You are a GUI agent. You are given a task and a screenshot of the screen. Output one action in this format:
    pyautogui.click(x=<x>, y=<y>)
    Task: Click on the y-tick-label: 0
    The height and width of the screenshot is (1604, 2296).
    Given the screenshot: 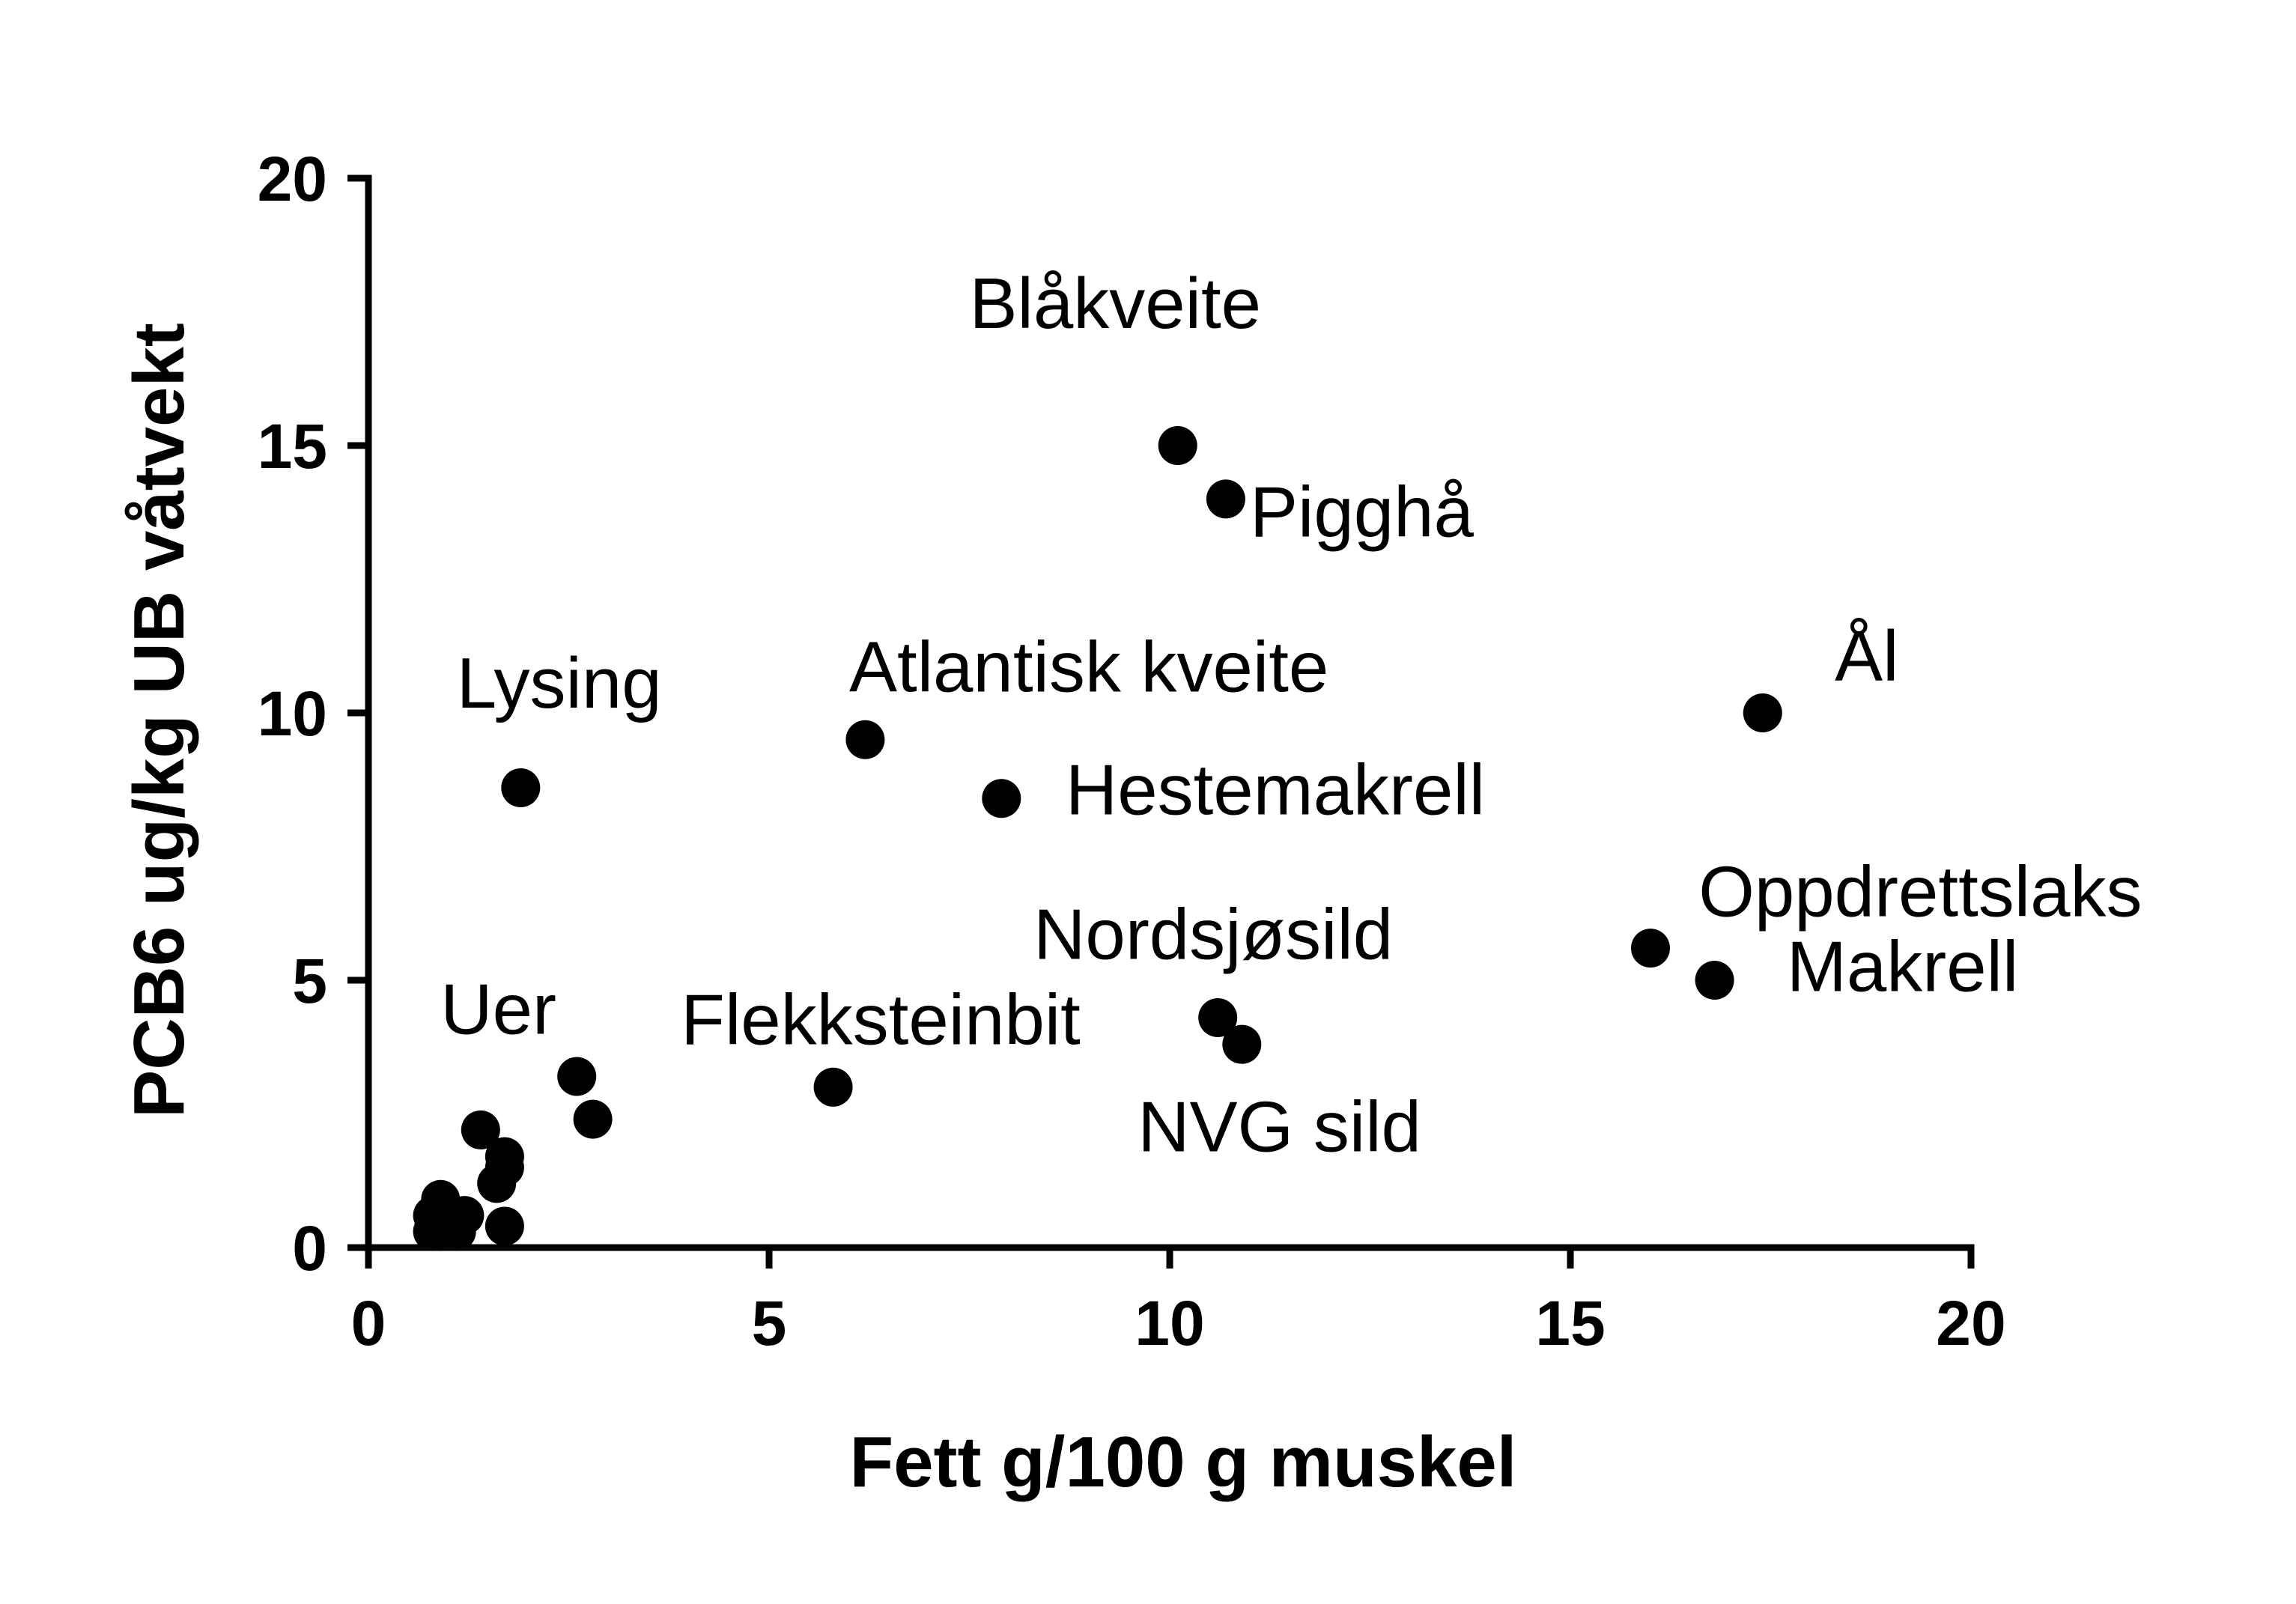 What is the action you would take?
    pyautogui.click(x=309, y=1248)
    